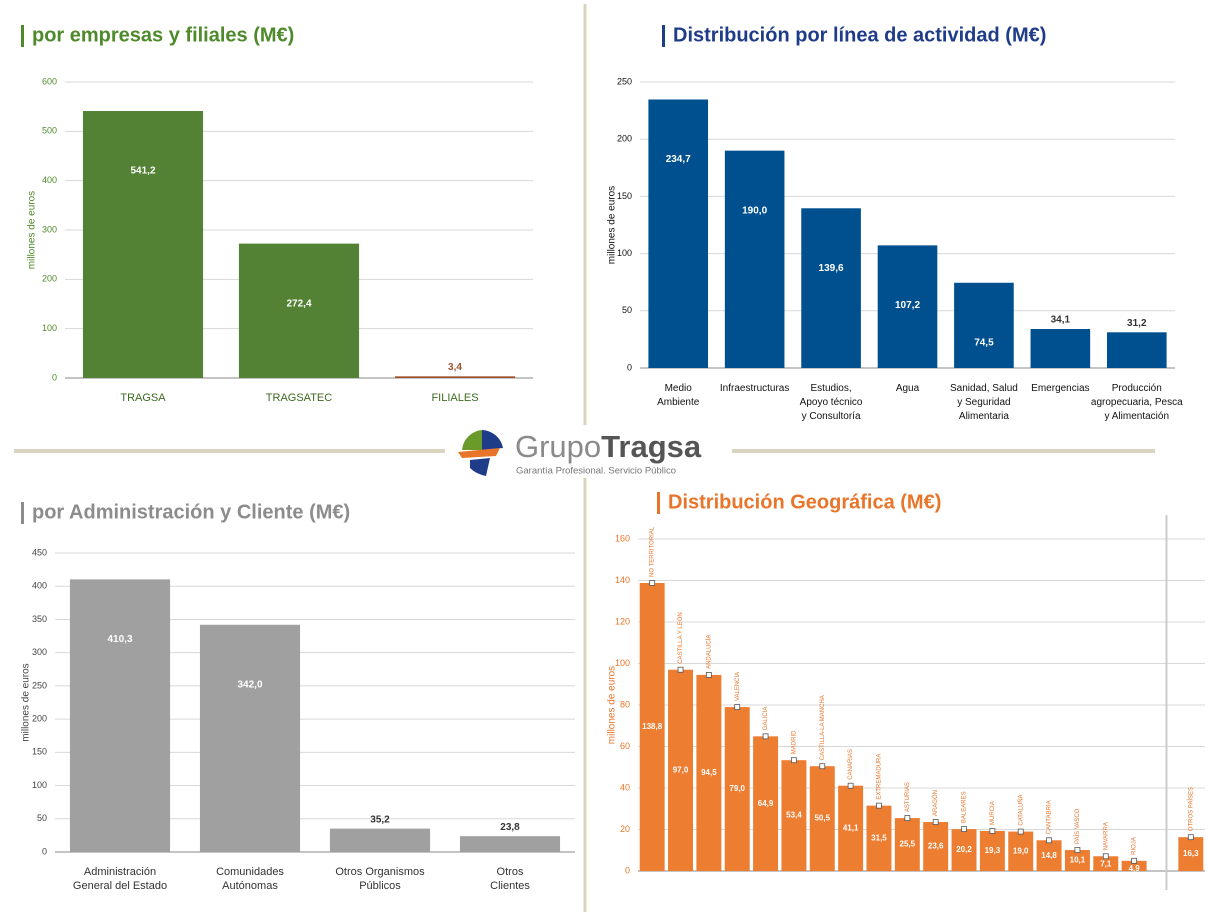 This screenshot has height=916, width=1208. Describe the element at coordinates (249, 684) in the screenshot. I see `value-label: 342,0` at that location.